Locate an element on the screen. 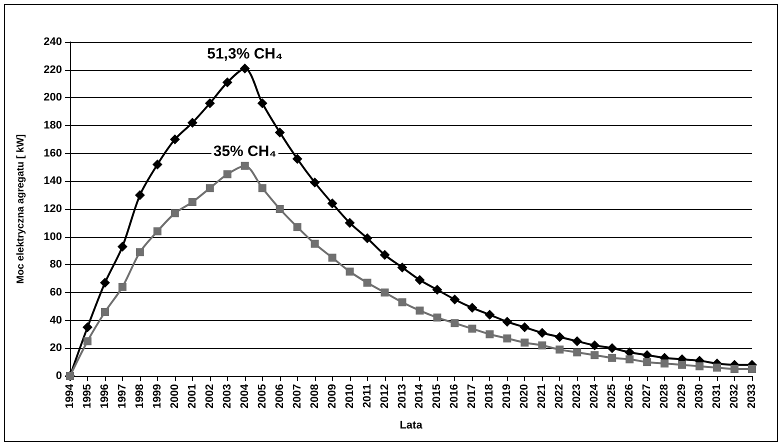 This screenshot has width=784, height=448. x-tick-label: 2027 is located at coordinates (647, 396).